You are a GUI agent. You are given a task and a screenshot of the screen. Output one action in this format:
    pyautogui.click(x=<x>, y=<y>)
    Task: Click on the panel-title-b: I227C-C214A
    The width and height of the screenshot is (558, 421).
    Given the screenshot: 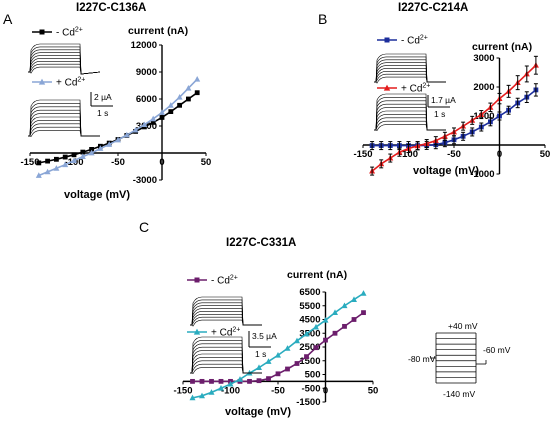 What is the action you would take?
    pyautogui.click(x=433, y=8)
    